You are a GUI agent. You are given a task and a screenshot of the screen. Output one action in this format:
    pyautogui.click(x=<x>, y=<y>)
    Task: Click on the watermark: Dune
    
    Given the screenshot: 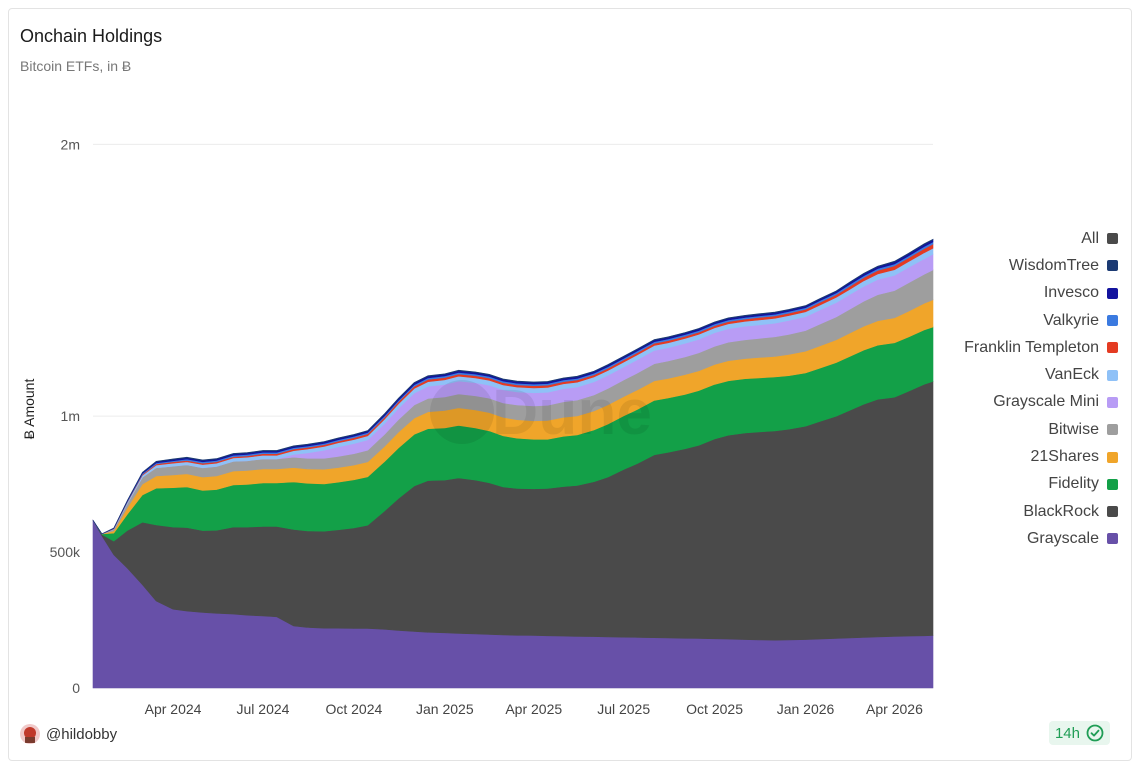 What is the action you would take?
    pyautogui.click(x=572, y=412)
    